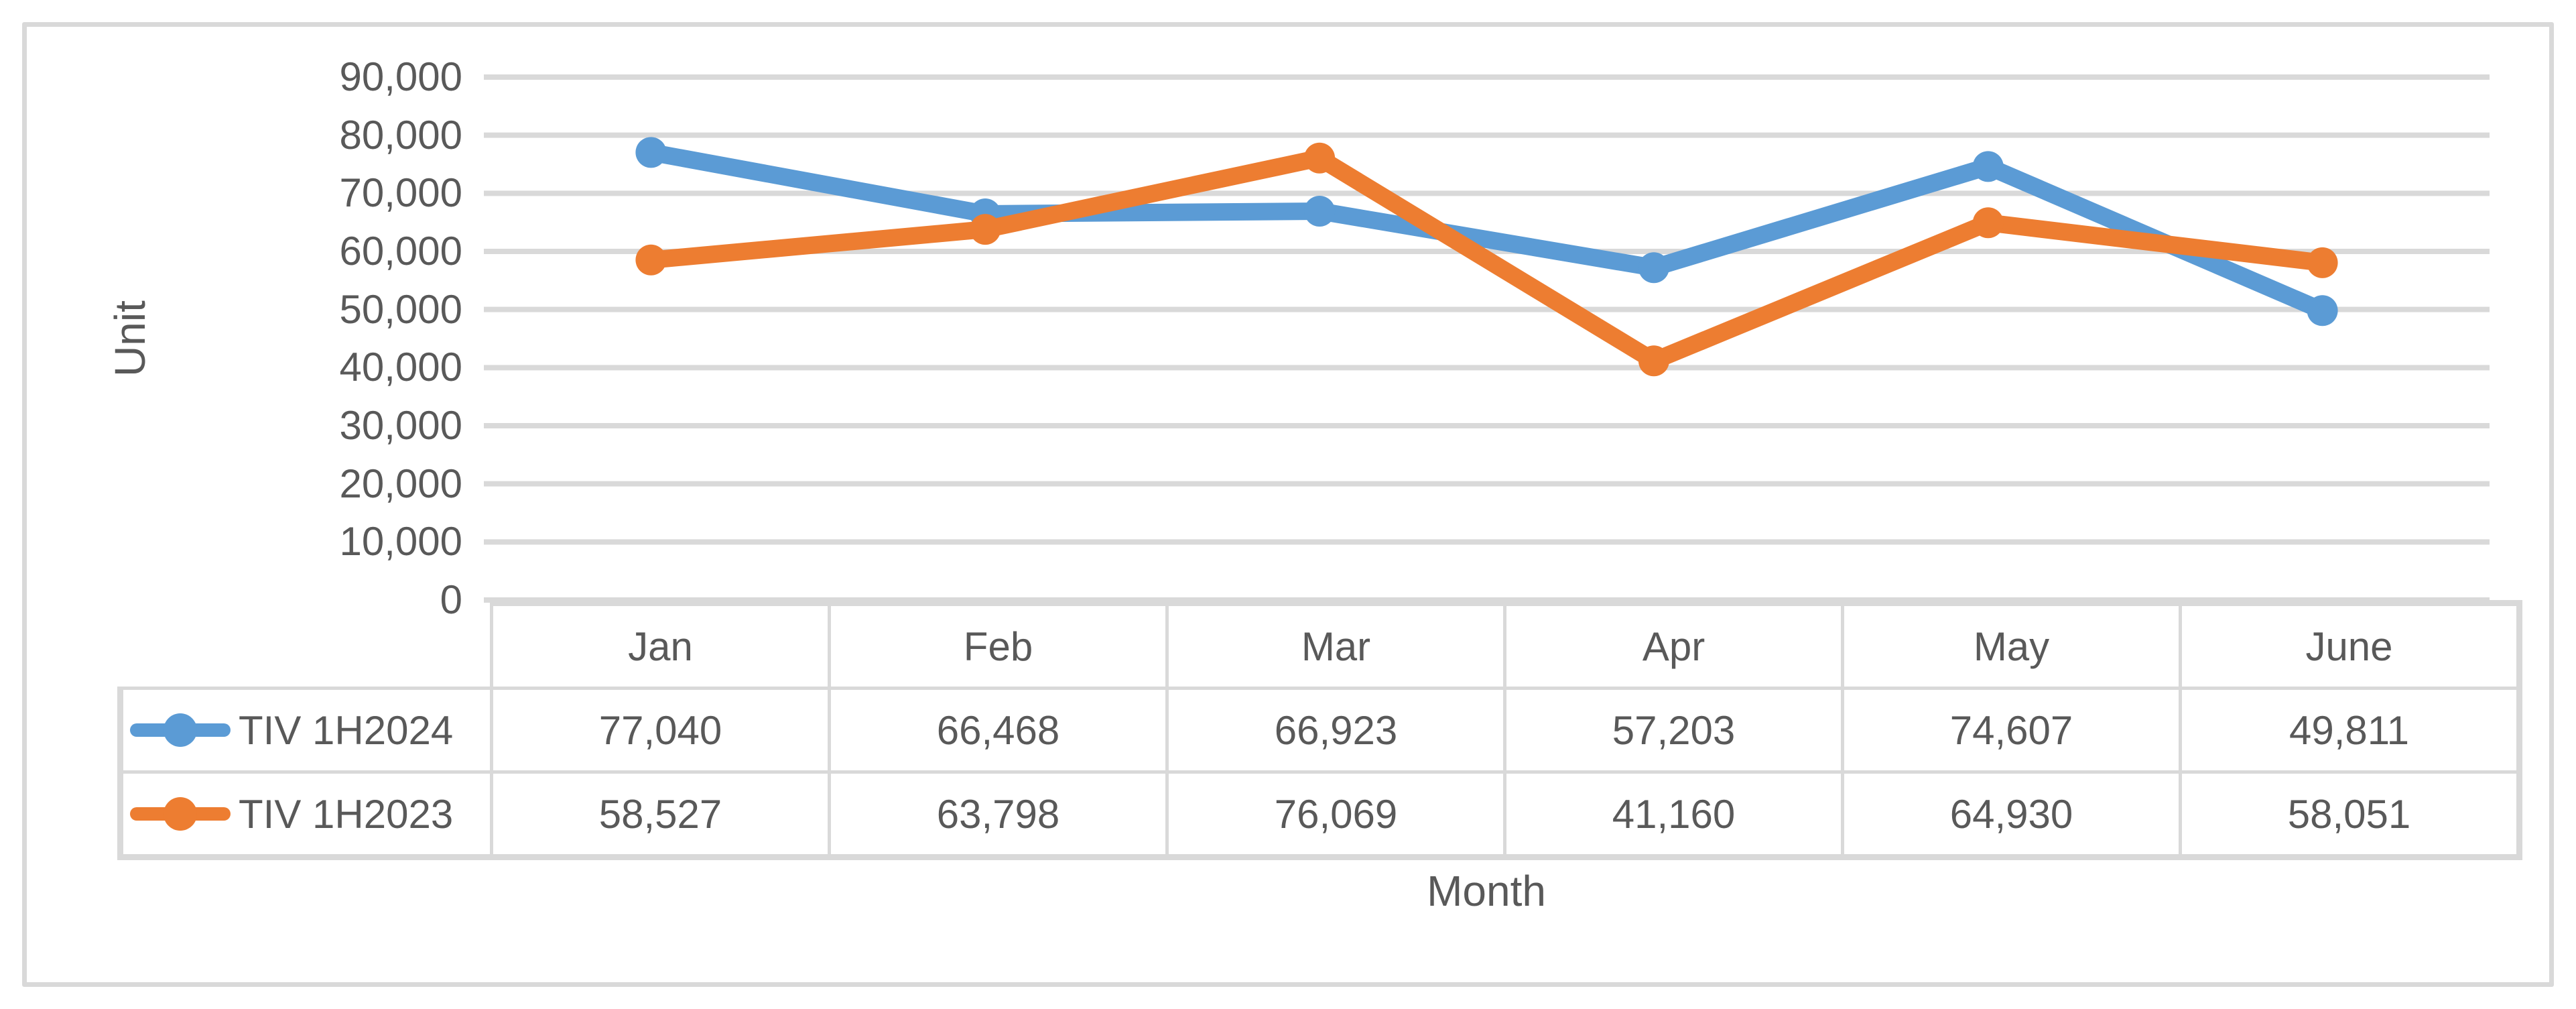  I want to click on table-cell: 58,527, so click(660, 815).